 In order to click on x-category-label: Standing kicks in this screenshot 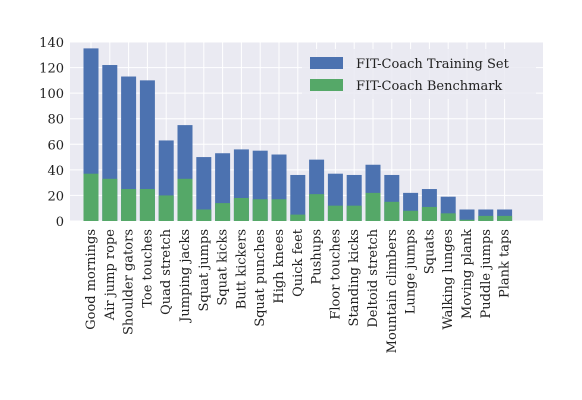, I will do `click(354, 277)`.